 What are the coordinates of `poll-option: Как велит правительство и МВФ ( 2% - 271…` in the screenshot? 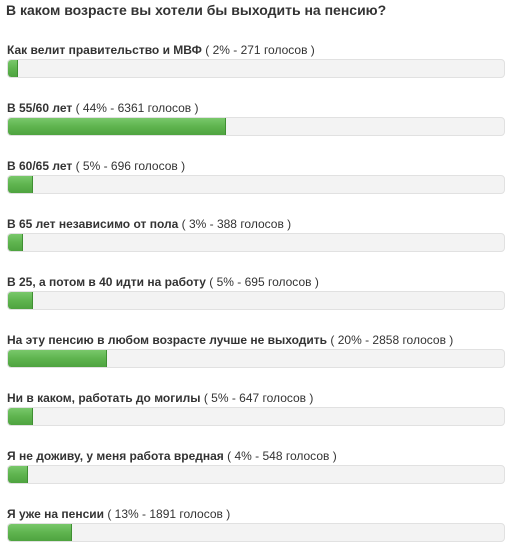 It's located at (254, 63).